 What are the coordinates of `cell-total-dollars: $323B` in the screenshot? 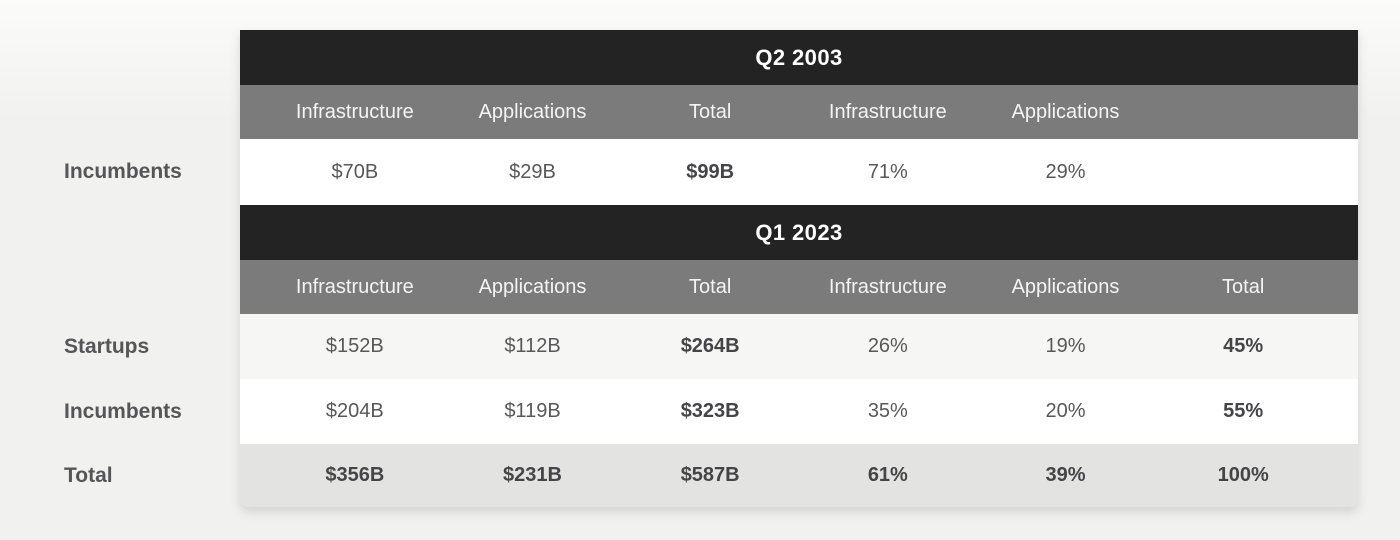 It's located at (710, 411).